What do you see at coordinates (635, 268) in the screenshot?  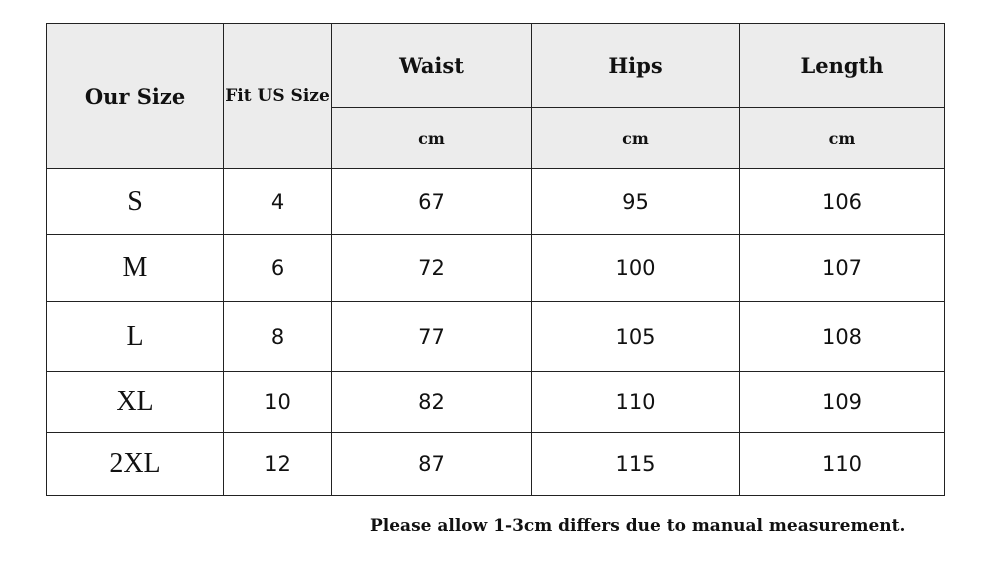 I see `hips-cell: 100` at bounding box center [635, 268].